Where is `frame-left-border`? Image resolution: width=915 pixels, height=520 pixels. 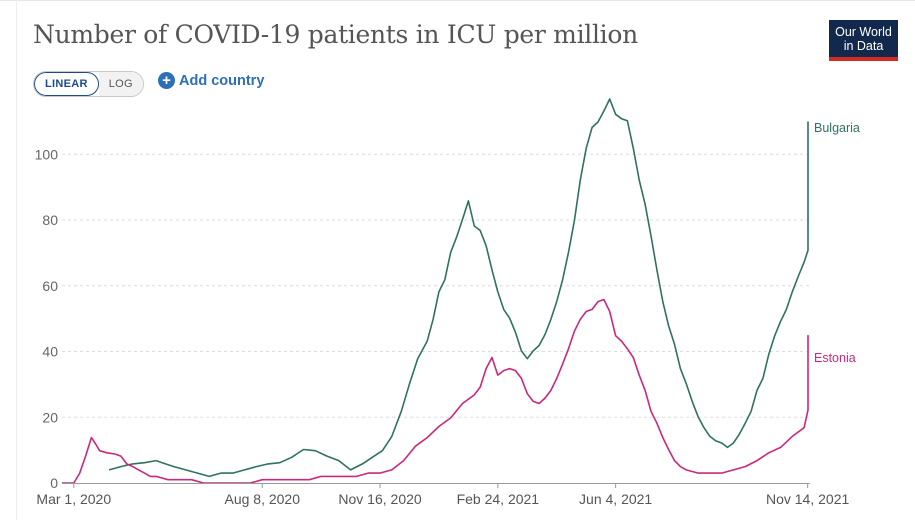
frame-left-border is located at coordinates (16, 260).